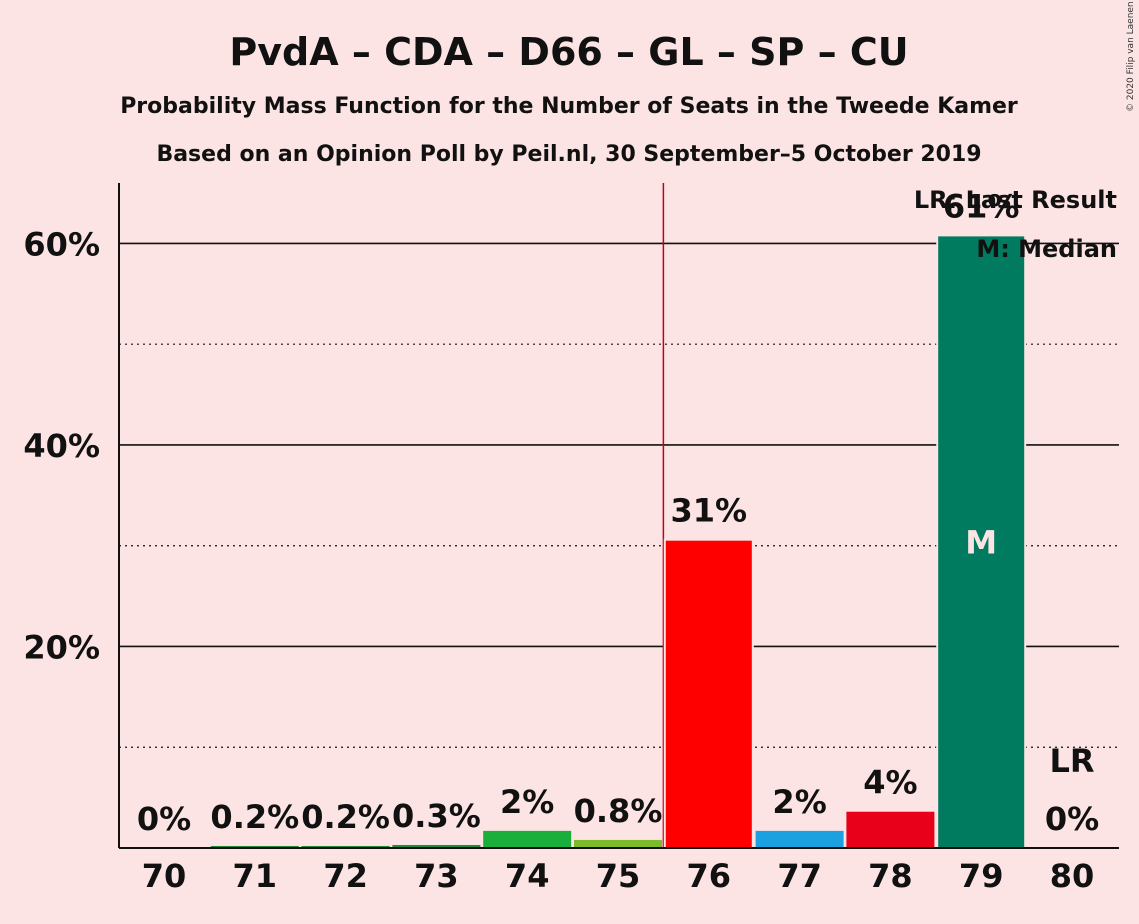  What do you see at coordinates (1131, 56) in the screenshot?
I see `copyright-note: © 2020 Filip van Laenen` at bounding box center [1131, 56].